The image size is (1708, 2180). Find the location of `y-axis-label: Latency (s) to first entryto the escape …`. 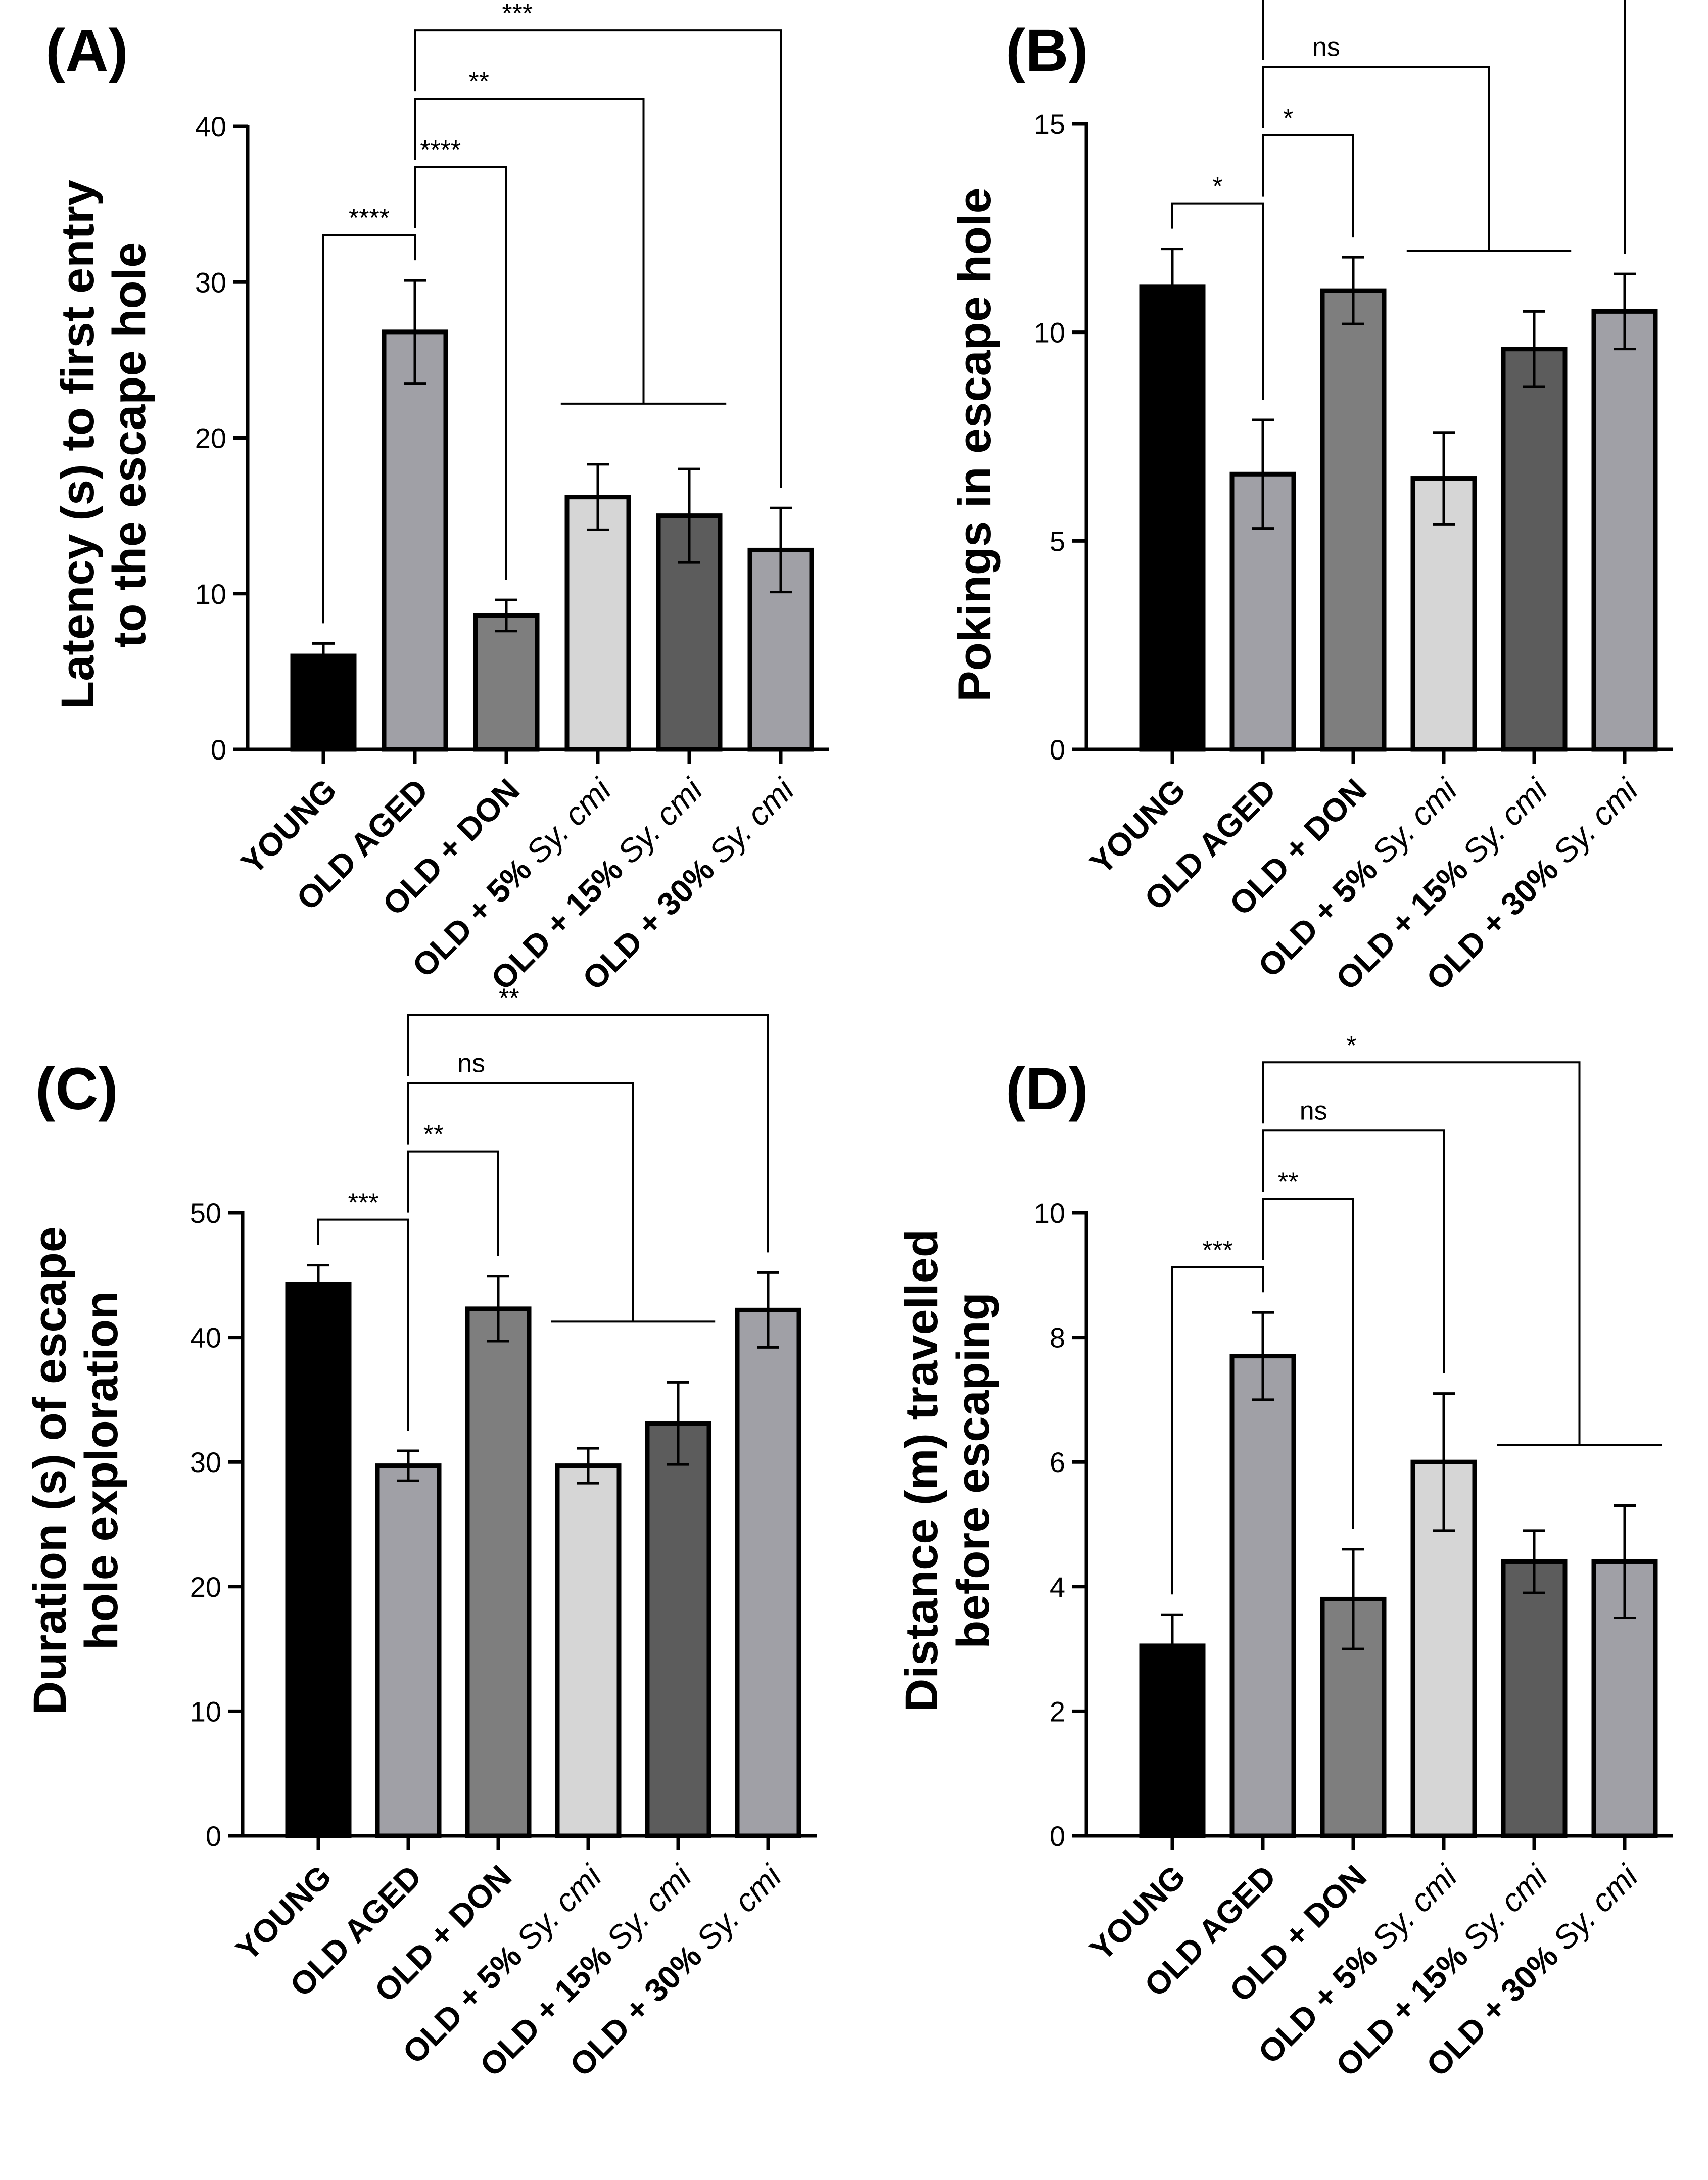

y-axis-label: Latency (s) to first entryto the escape … is located at coordinates (104, 444).